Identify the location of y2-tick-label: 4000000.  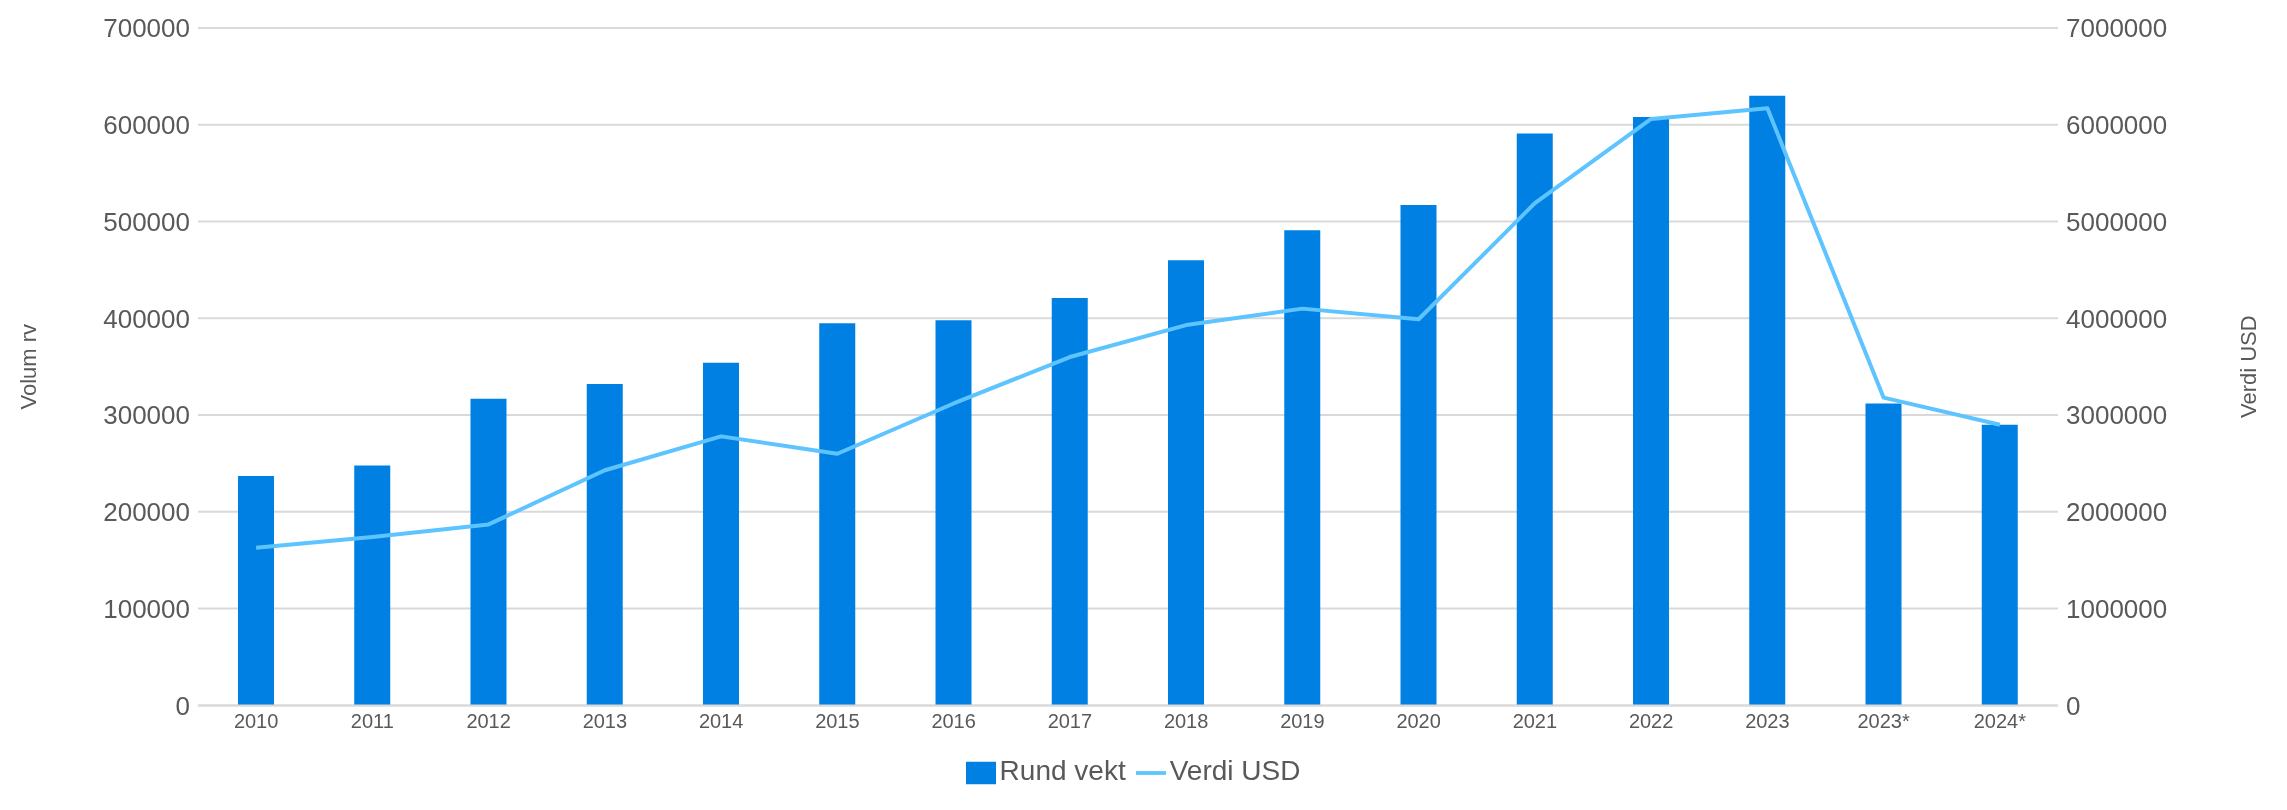
(2117, 318).